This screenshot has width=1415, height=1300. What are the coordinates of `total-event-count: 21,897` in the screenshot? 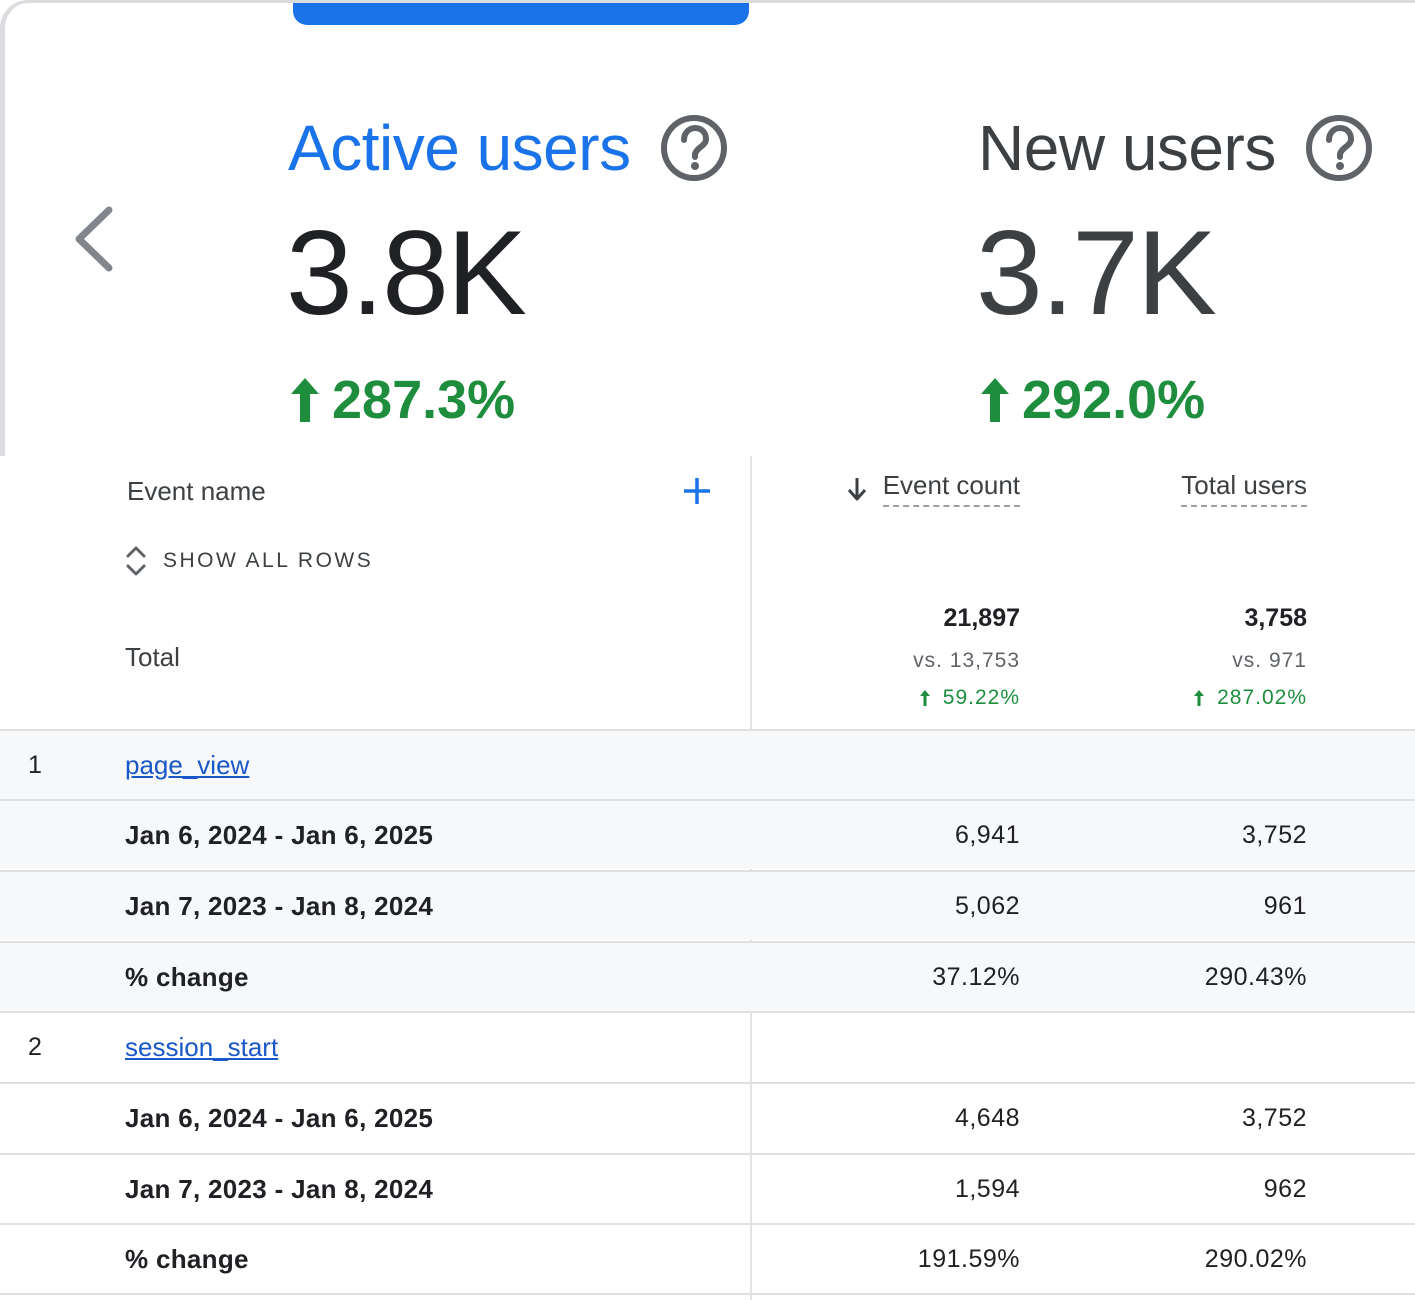 It's located at (981, 618).